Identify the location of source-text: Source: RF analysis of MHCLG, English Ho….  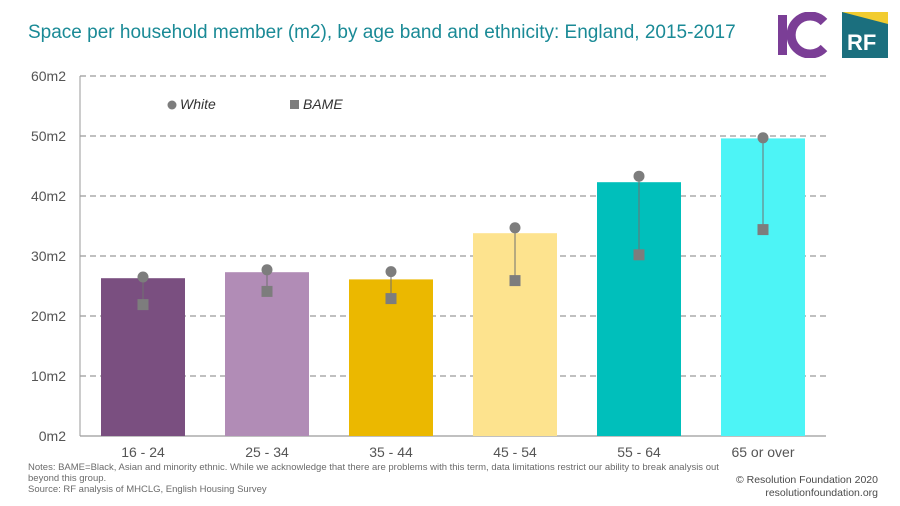
(147, 489).